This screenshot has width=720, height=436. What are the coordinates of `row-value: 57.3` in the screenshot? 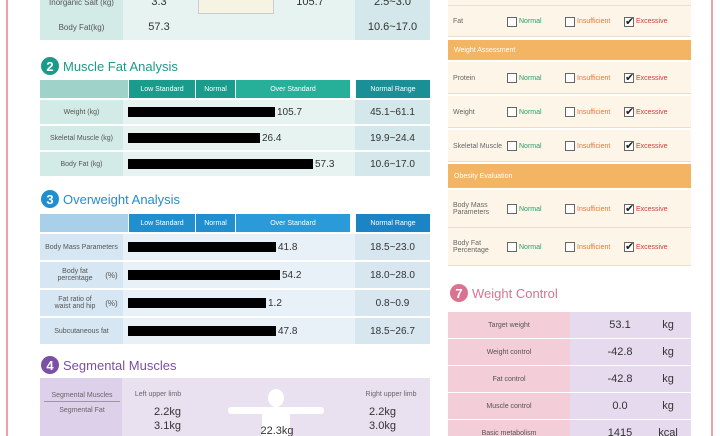 It's located at (159, 27).